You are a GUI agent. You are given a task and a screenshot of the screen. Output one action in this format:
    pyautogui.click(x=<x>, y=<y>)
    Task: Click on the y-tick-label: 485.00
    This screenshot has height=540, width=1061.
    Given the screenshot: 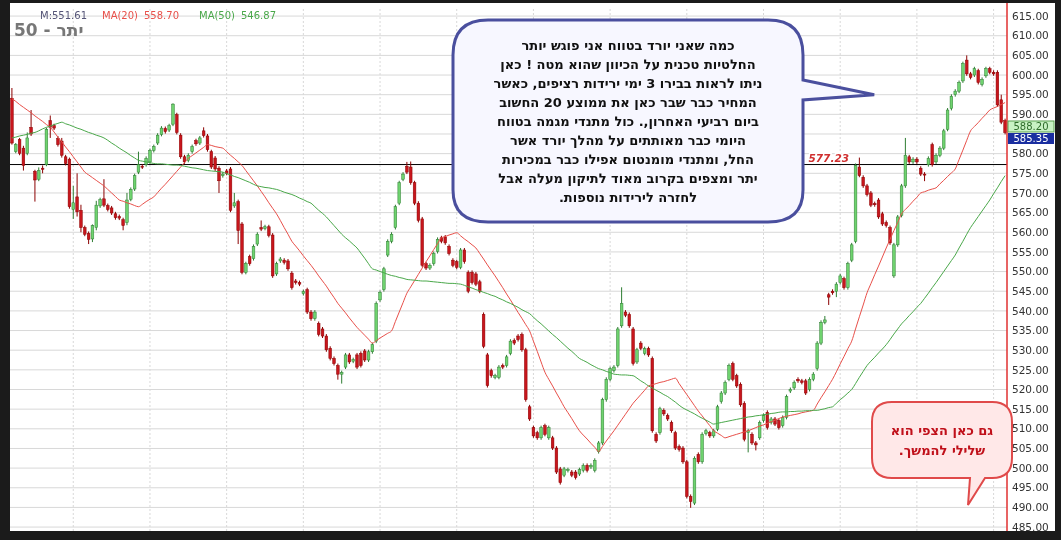 What is the action you would take?
    pyautogui.click(x=1030, y=526)
    